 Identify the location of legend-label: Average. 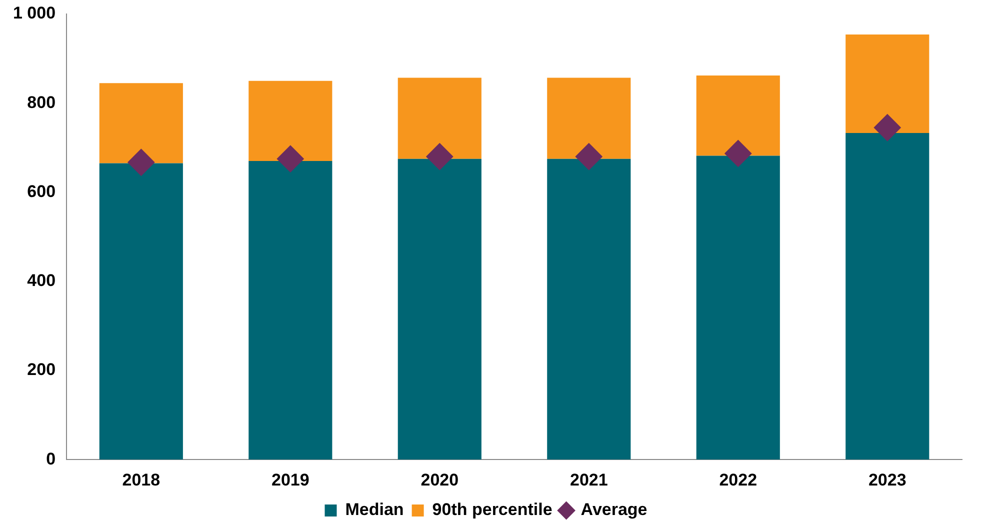
(614, 510).